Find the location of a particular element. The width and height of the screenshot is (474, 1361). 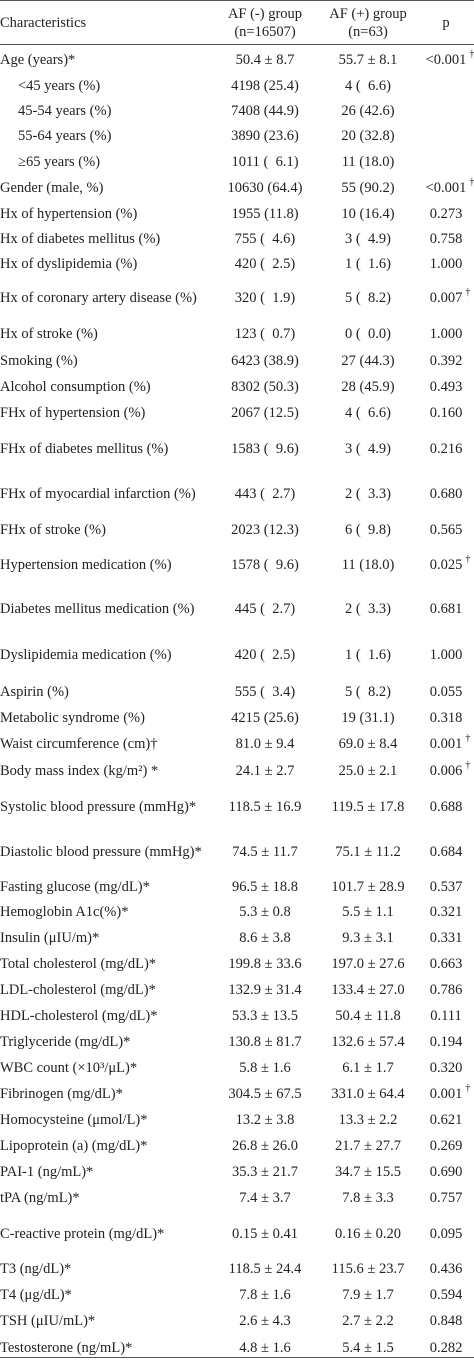

af-positive-value: 20 (32.8) is located at coordinates (368, 135).